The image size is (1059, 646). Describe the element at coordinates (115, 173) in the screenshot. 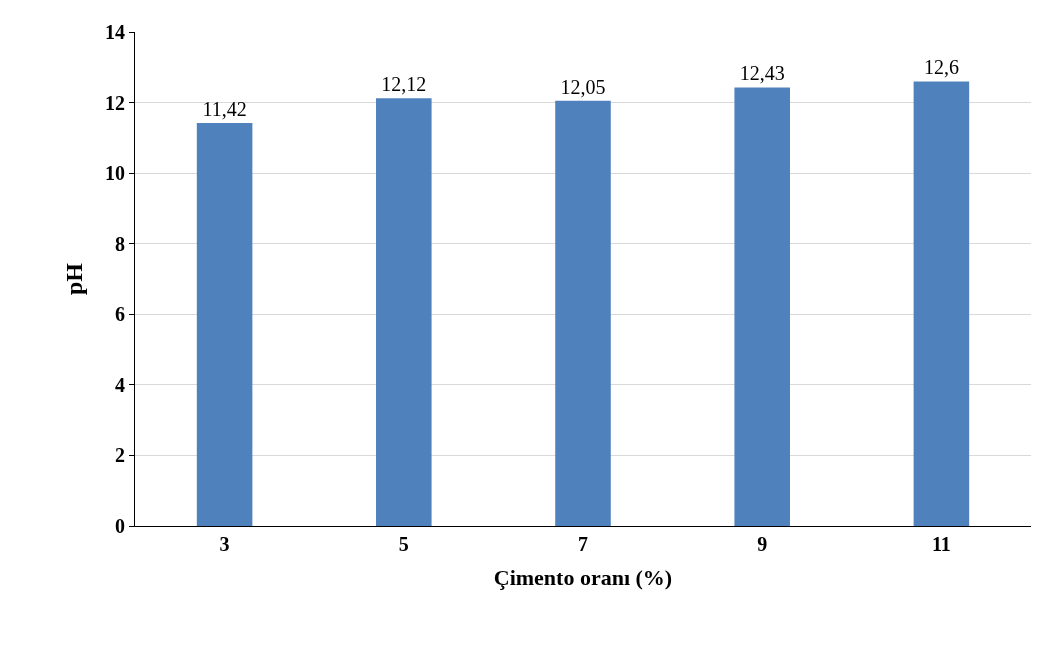

I see `y-tick-label: 10` at that location.